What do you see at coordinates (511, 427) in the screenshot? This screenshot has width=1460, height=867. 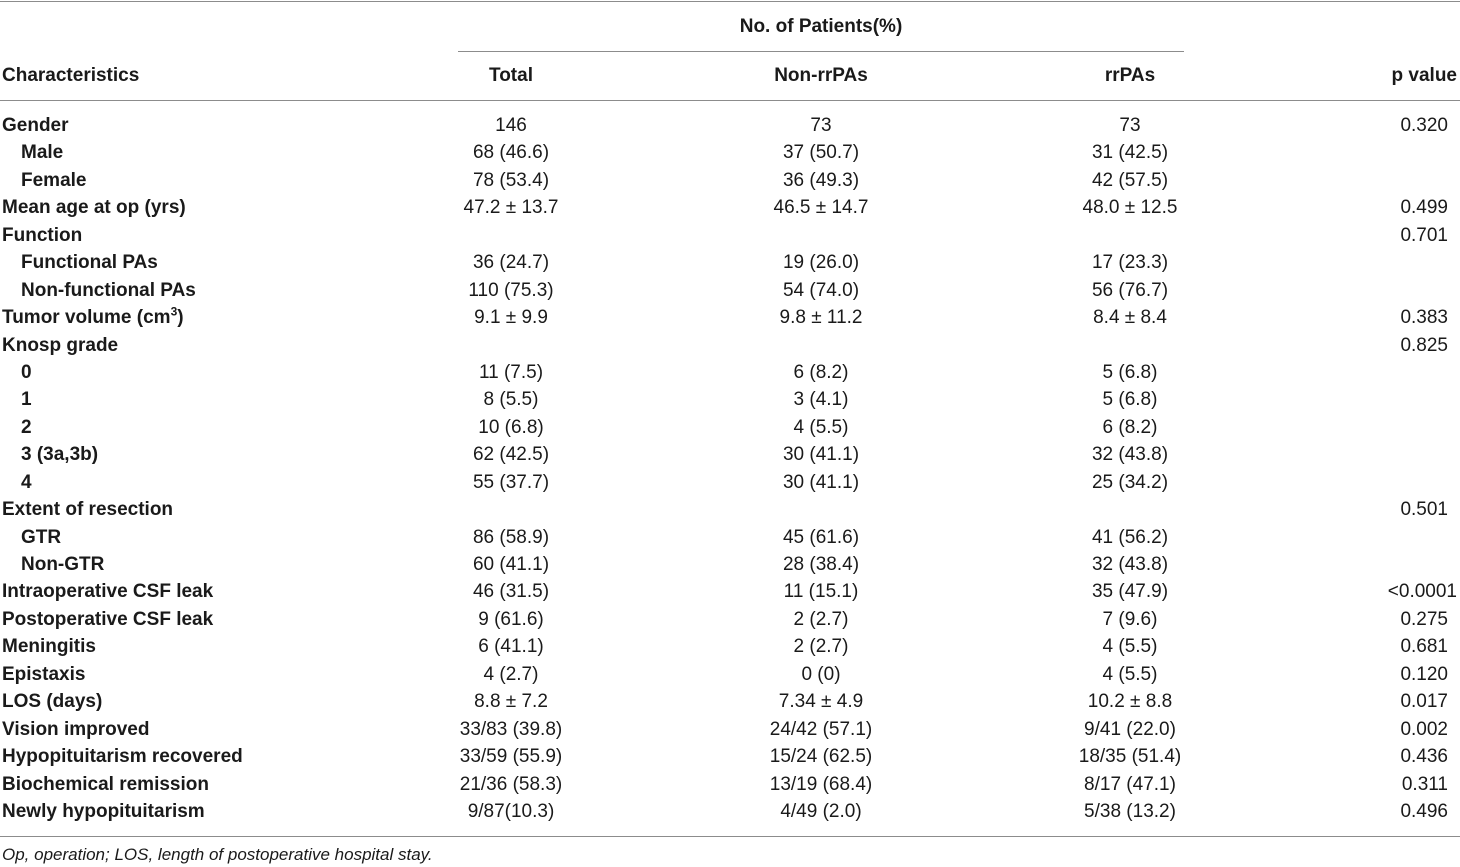 I see `cell-total: 10 (6.8)` at bounding box center [511, 427].